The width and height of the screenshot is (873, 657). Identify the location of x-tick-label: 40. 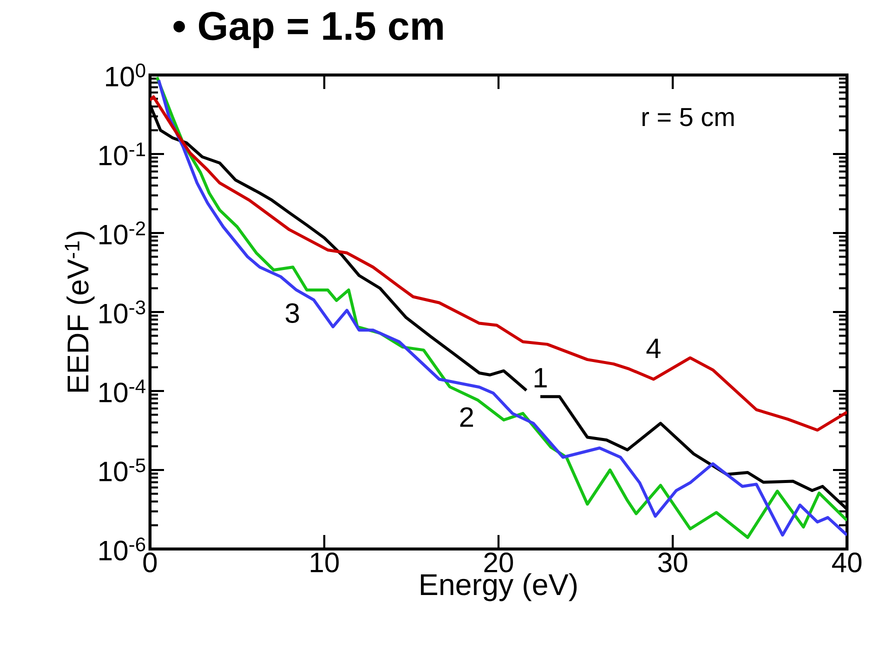
(847, 562).